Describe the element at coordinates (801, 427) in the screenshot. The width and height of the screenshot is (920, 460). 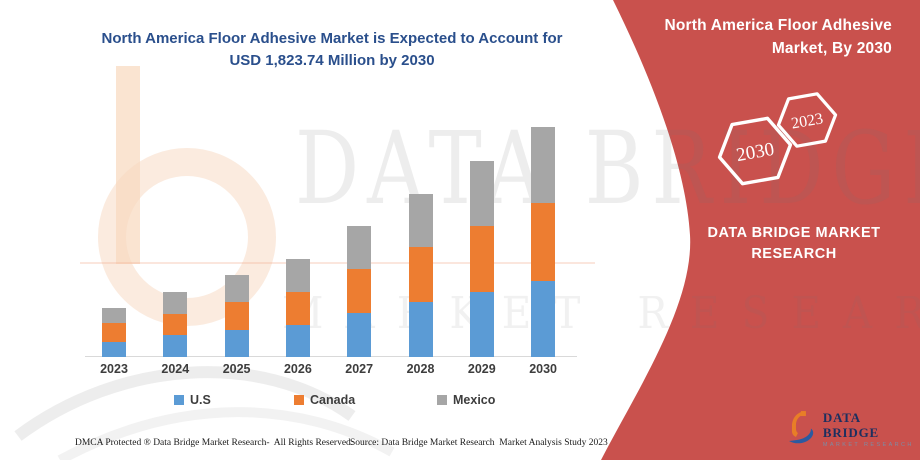
I see `data-bridge-logo-icon` at that location.